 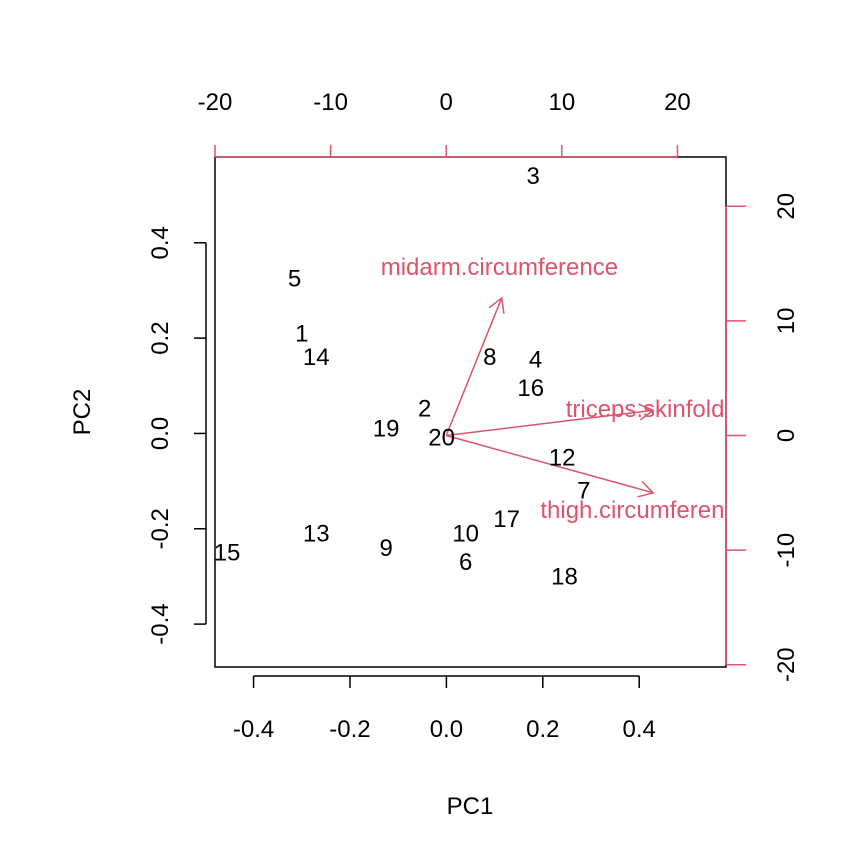 I want to click on right-tick-label: 20, so click(x=786, y=206).